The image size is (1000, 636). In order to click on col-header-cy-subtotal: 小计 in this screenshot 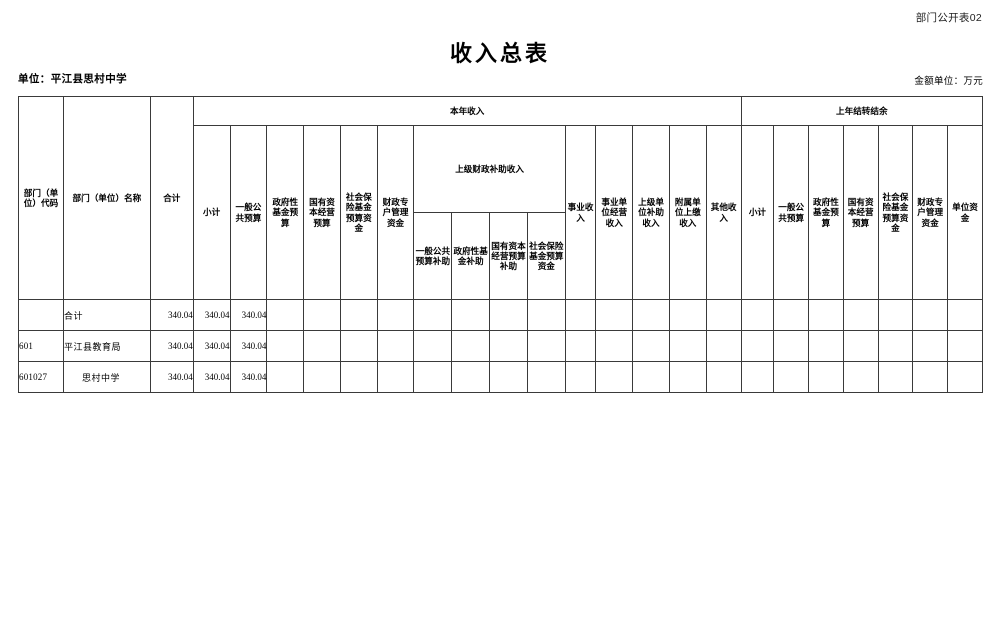, I will do `click(211, 212)`.